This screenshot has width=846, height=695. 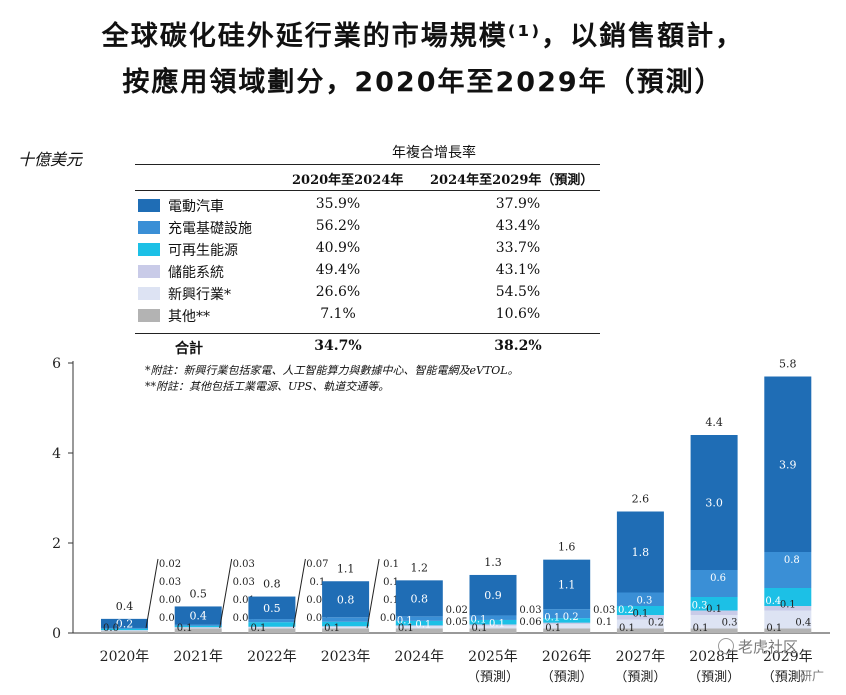 What do you see at coordinates (812, 676) in the screenshot?
I see `watermark-2: 研广` at bounding box center [812, 676].